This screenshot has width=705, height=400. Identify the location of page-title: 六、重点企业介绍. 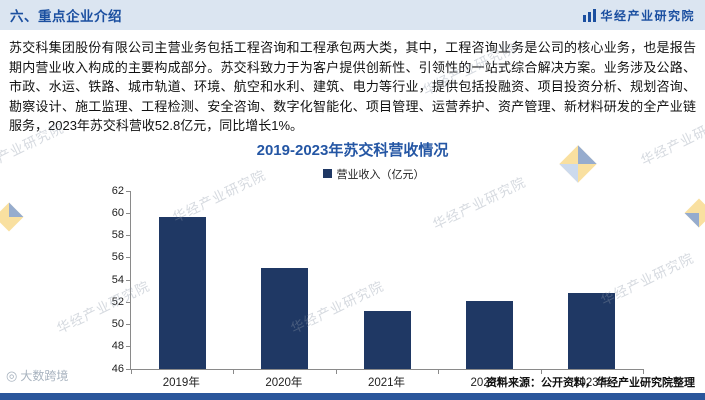
(66, 16).